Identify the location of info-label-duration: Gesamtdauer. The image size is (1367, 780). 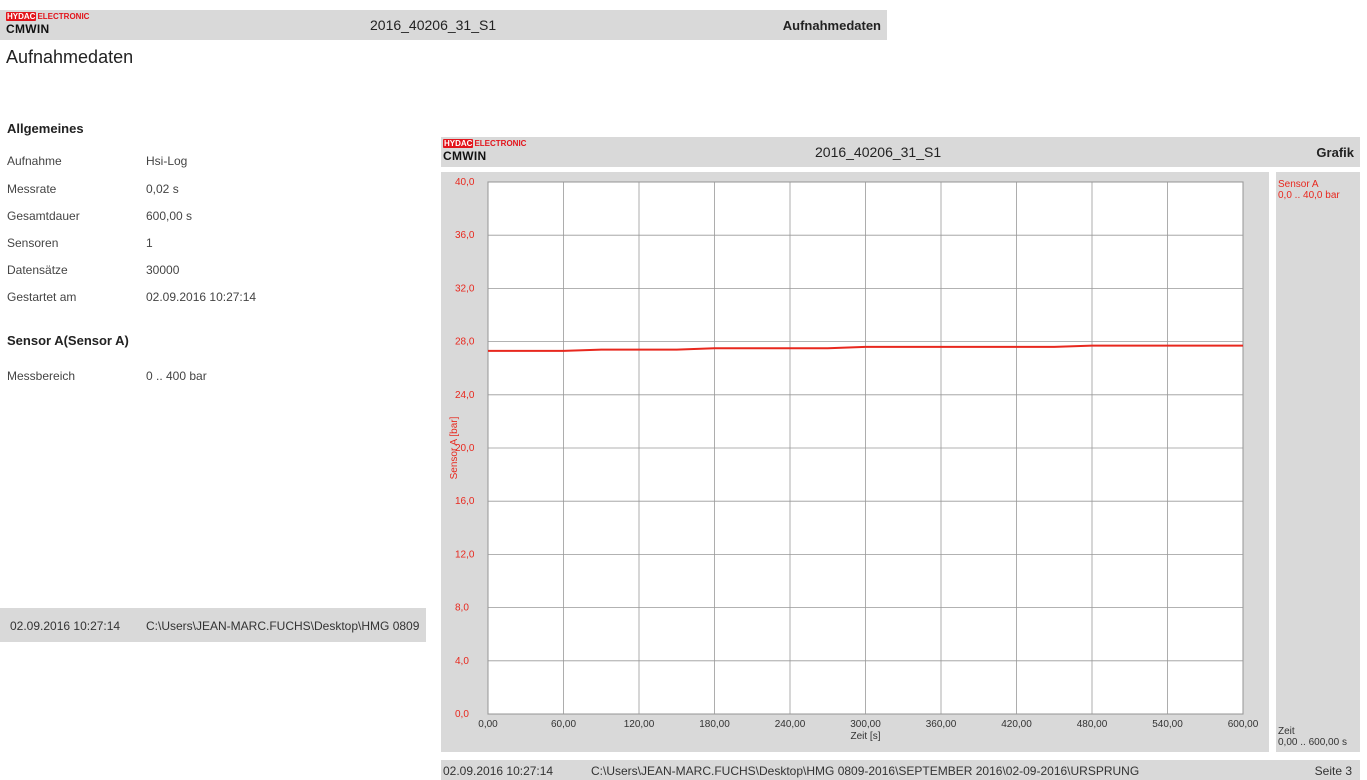
(43, 216).